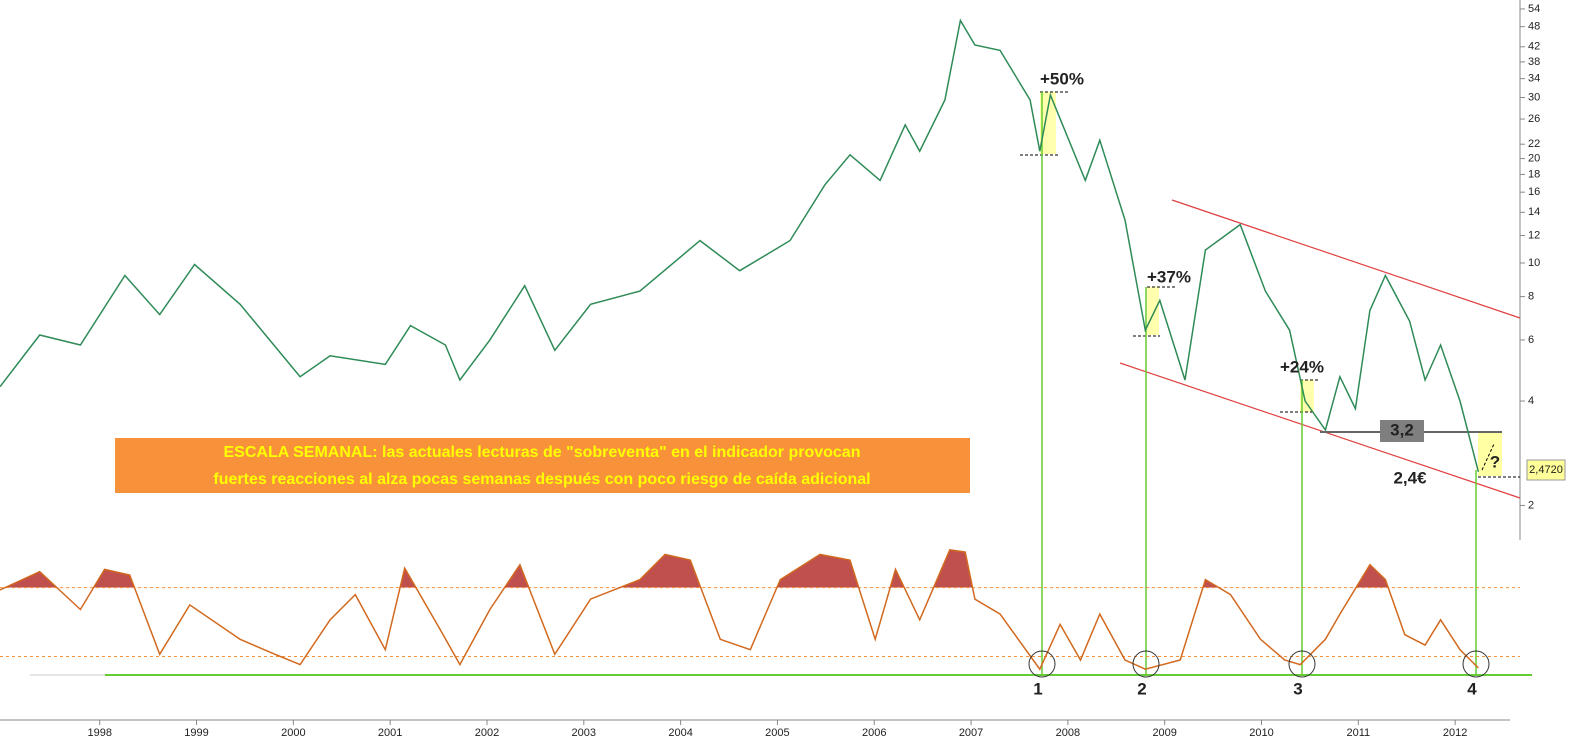  I want to click on x-tick-label: 2005, so click(777, 733).